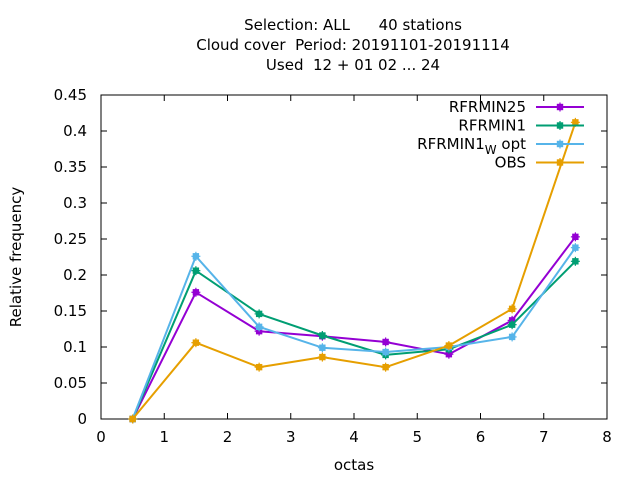 The width and height of the screenshot is (640, 480). I want to click on chart-title-line-3: Used 12 + 01 02 ... 24, so click(353, 65).